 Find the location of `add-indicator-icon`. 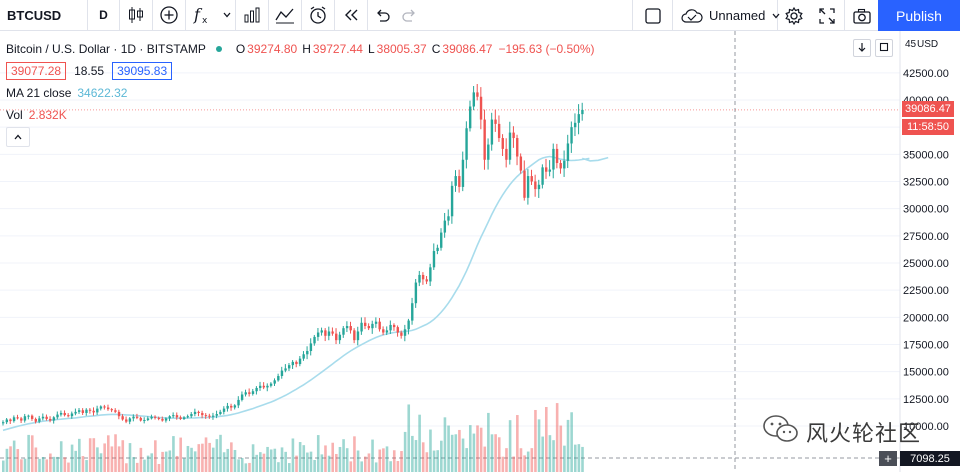

add-indicator-icon is located at coordinates (169, 15).